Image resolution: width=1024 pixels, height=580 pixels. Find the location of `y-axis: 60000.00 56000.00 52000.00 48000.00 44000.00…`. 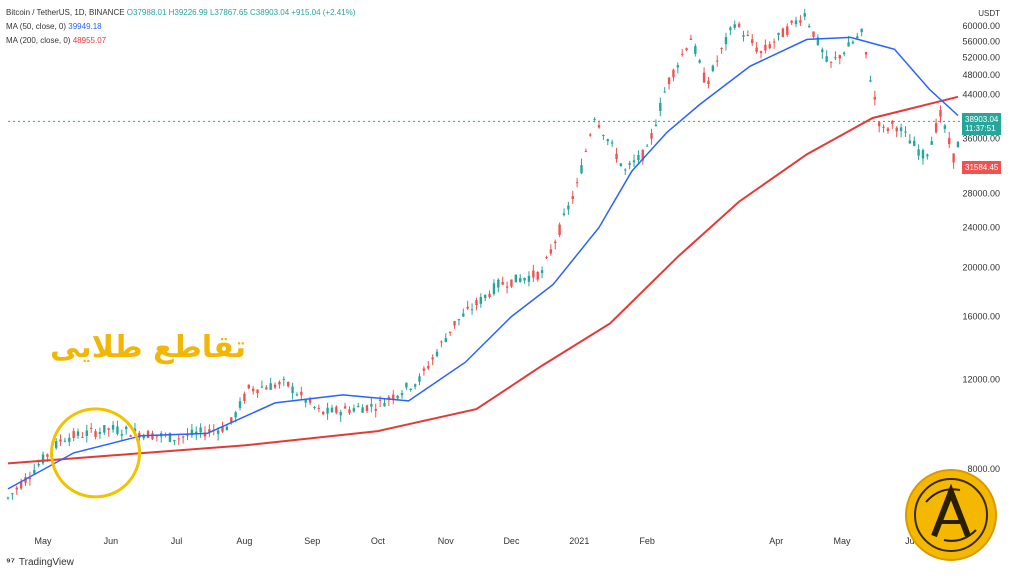

y-axis: 60000.00 56000.00 52000.00 48000.00 44000.00… is located at coordinates (981, 241).